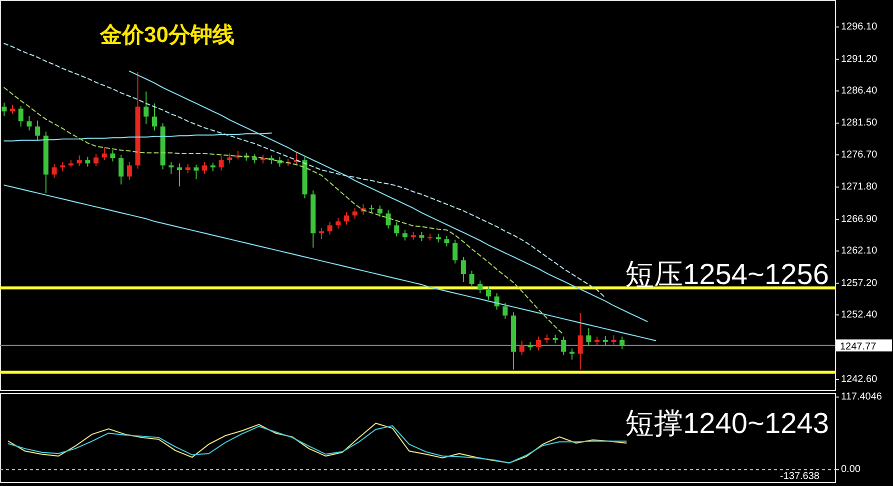 This screenshot has width=893, height=486. What do you see at coordinates (859, 314) in the screenshot?
I see `y-tick-label: 1252.40` at bounding box center [859, 314].